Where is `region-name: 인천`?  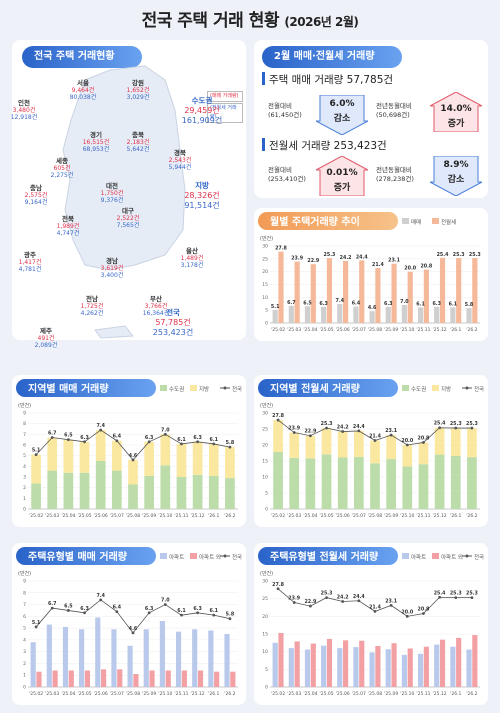 region-name: 인천 is located at coordinates (24, 103).